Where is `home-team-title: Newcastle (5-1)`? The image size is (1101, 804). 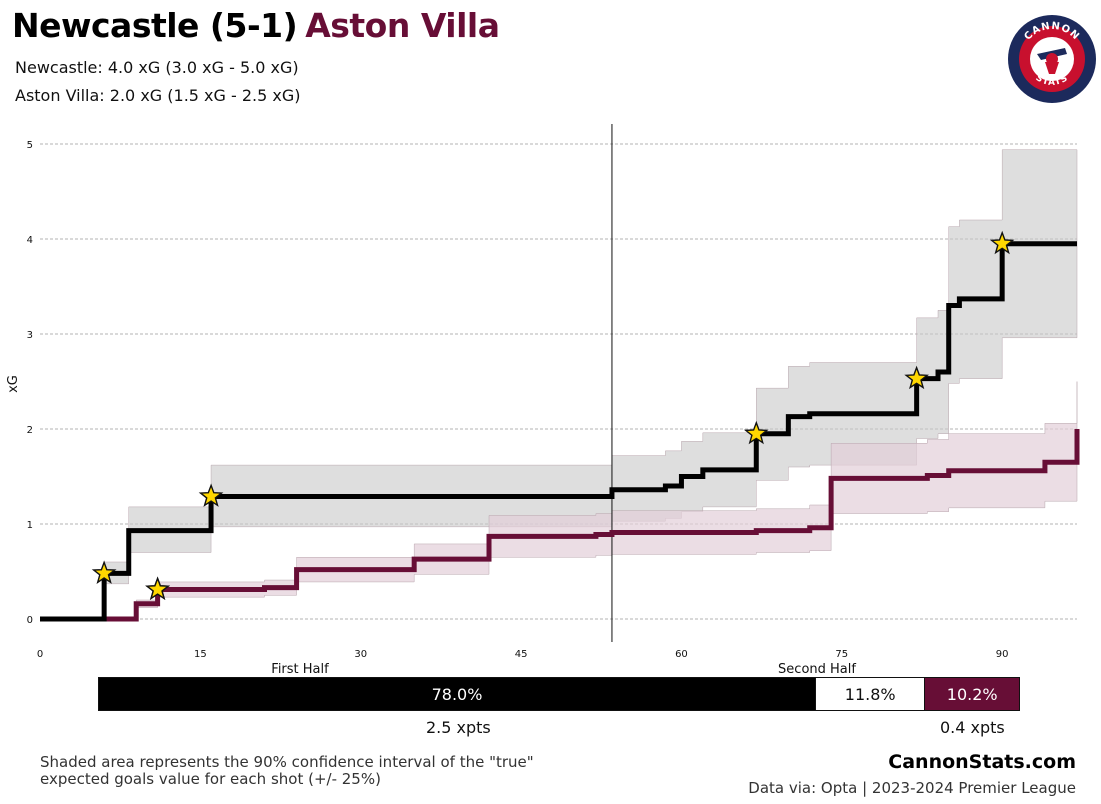
home-team-title: Newcastle (5-1) is located at coordinates (155, 25).